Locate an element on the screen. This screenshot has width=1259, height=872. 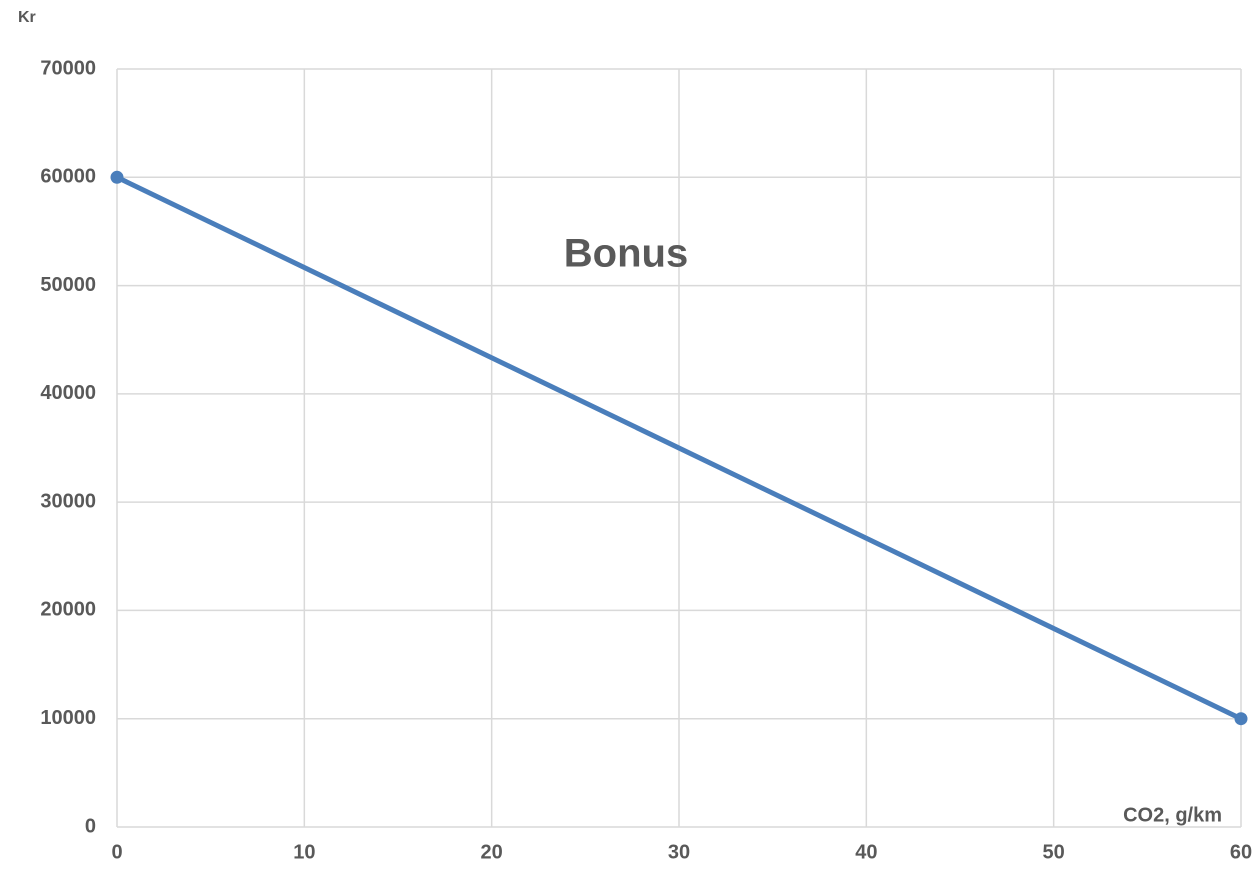
chart-title: Bonus is located at coordinates (626, 254).